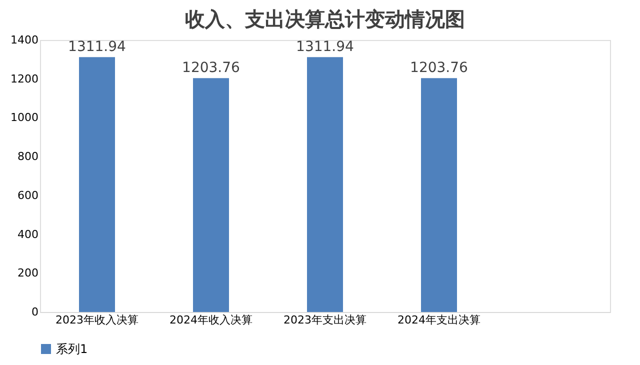  What do you see at coordinates (97, 320) in the screenshot?
I see `x-tick-label: 2023年收入决算` at bounding box center [97, 320].